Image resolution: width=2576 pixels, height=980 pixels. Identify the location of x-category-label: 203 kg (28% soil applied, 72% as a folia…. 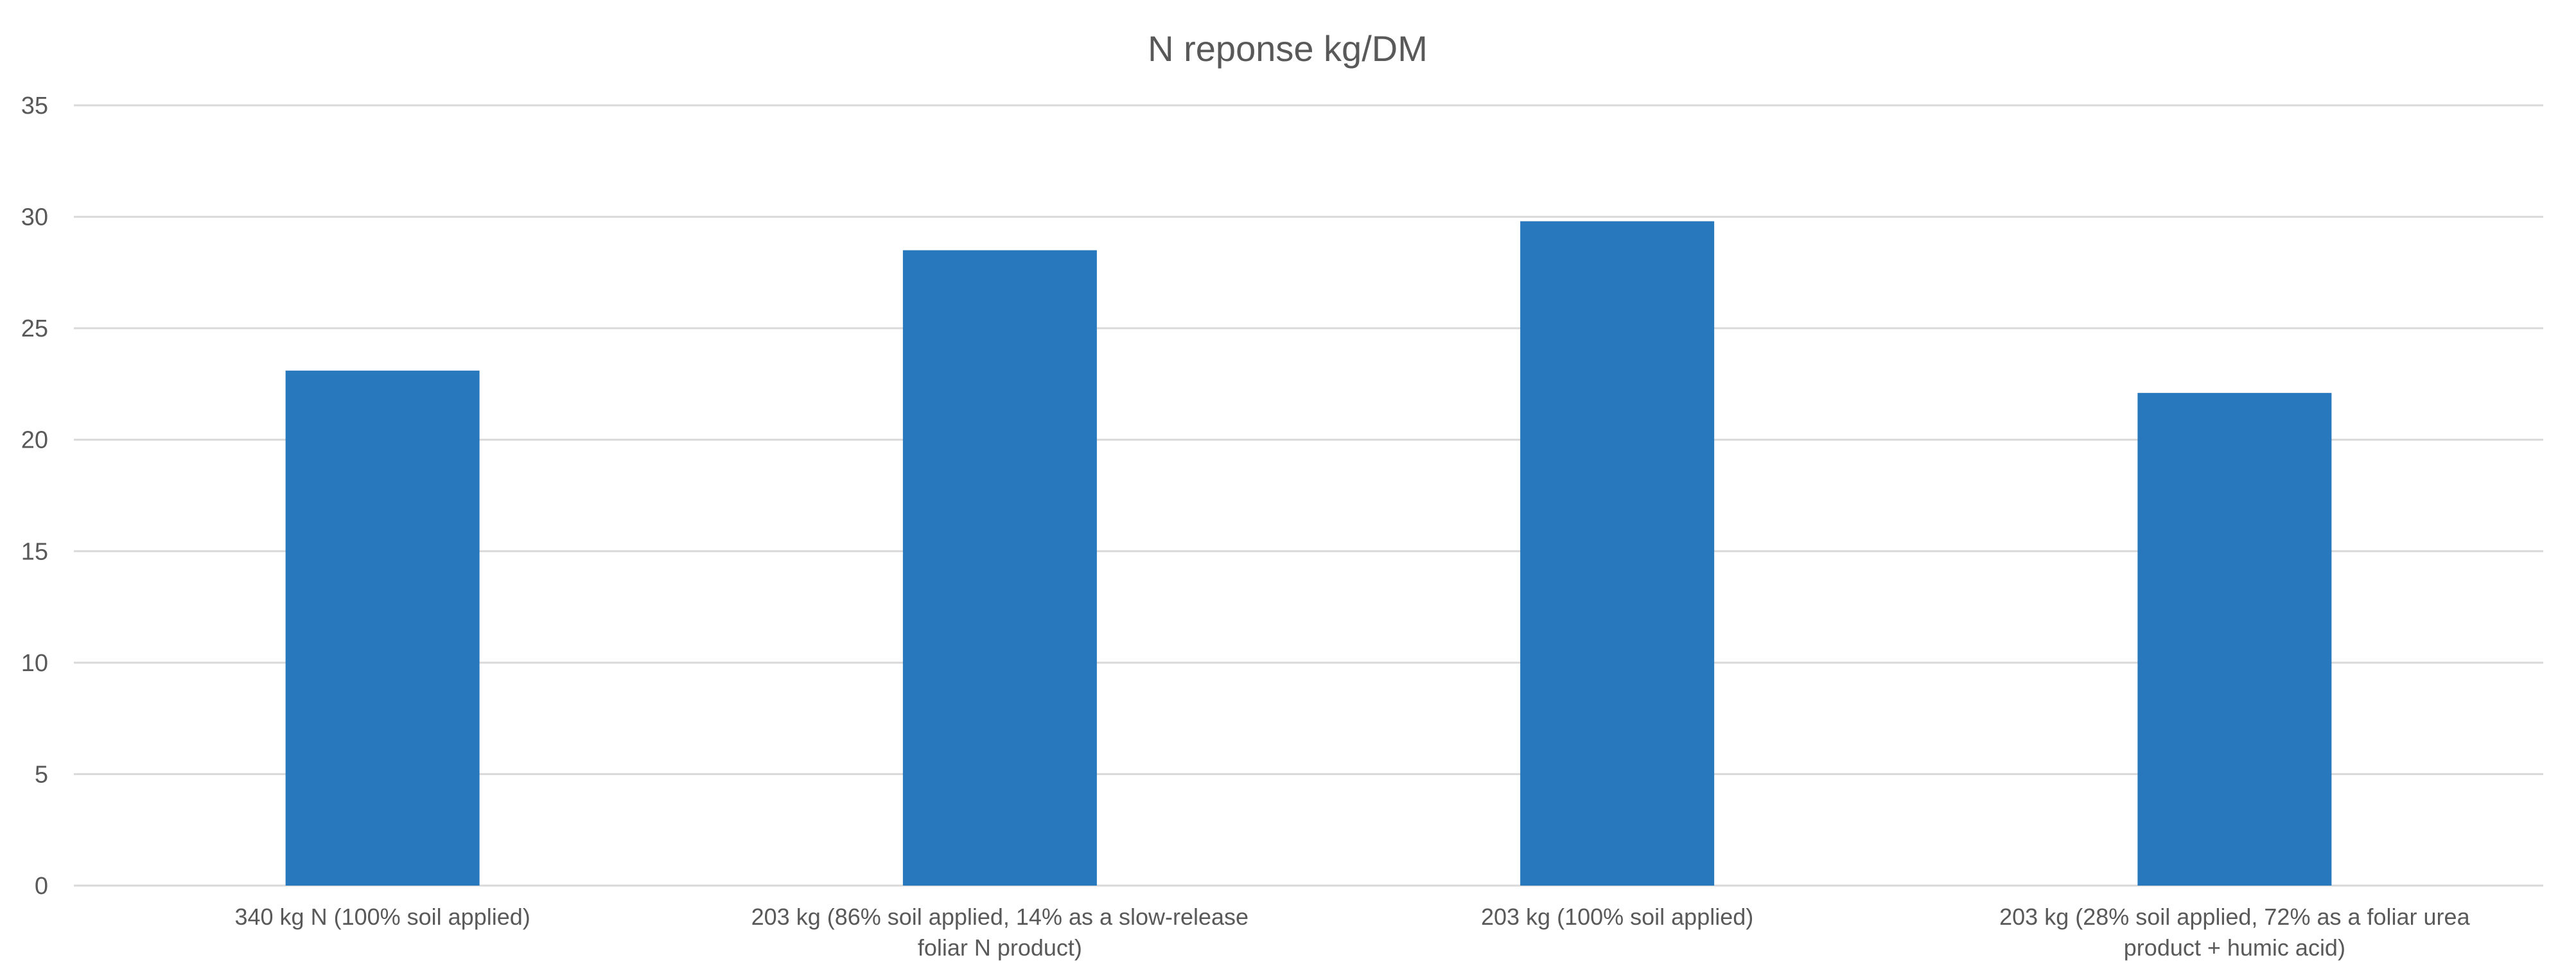
(2234, 917).